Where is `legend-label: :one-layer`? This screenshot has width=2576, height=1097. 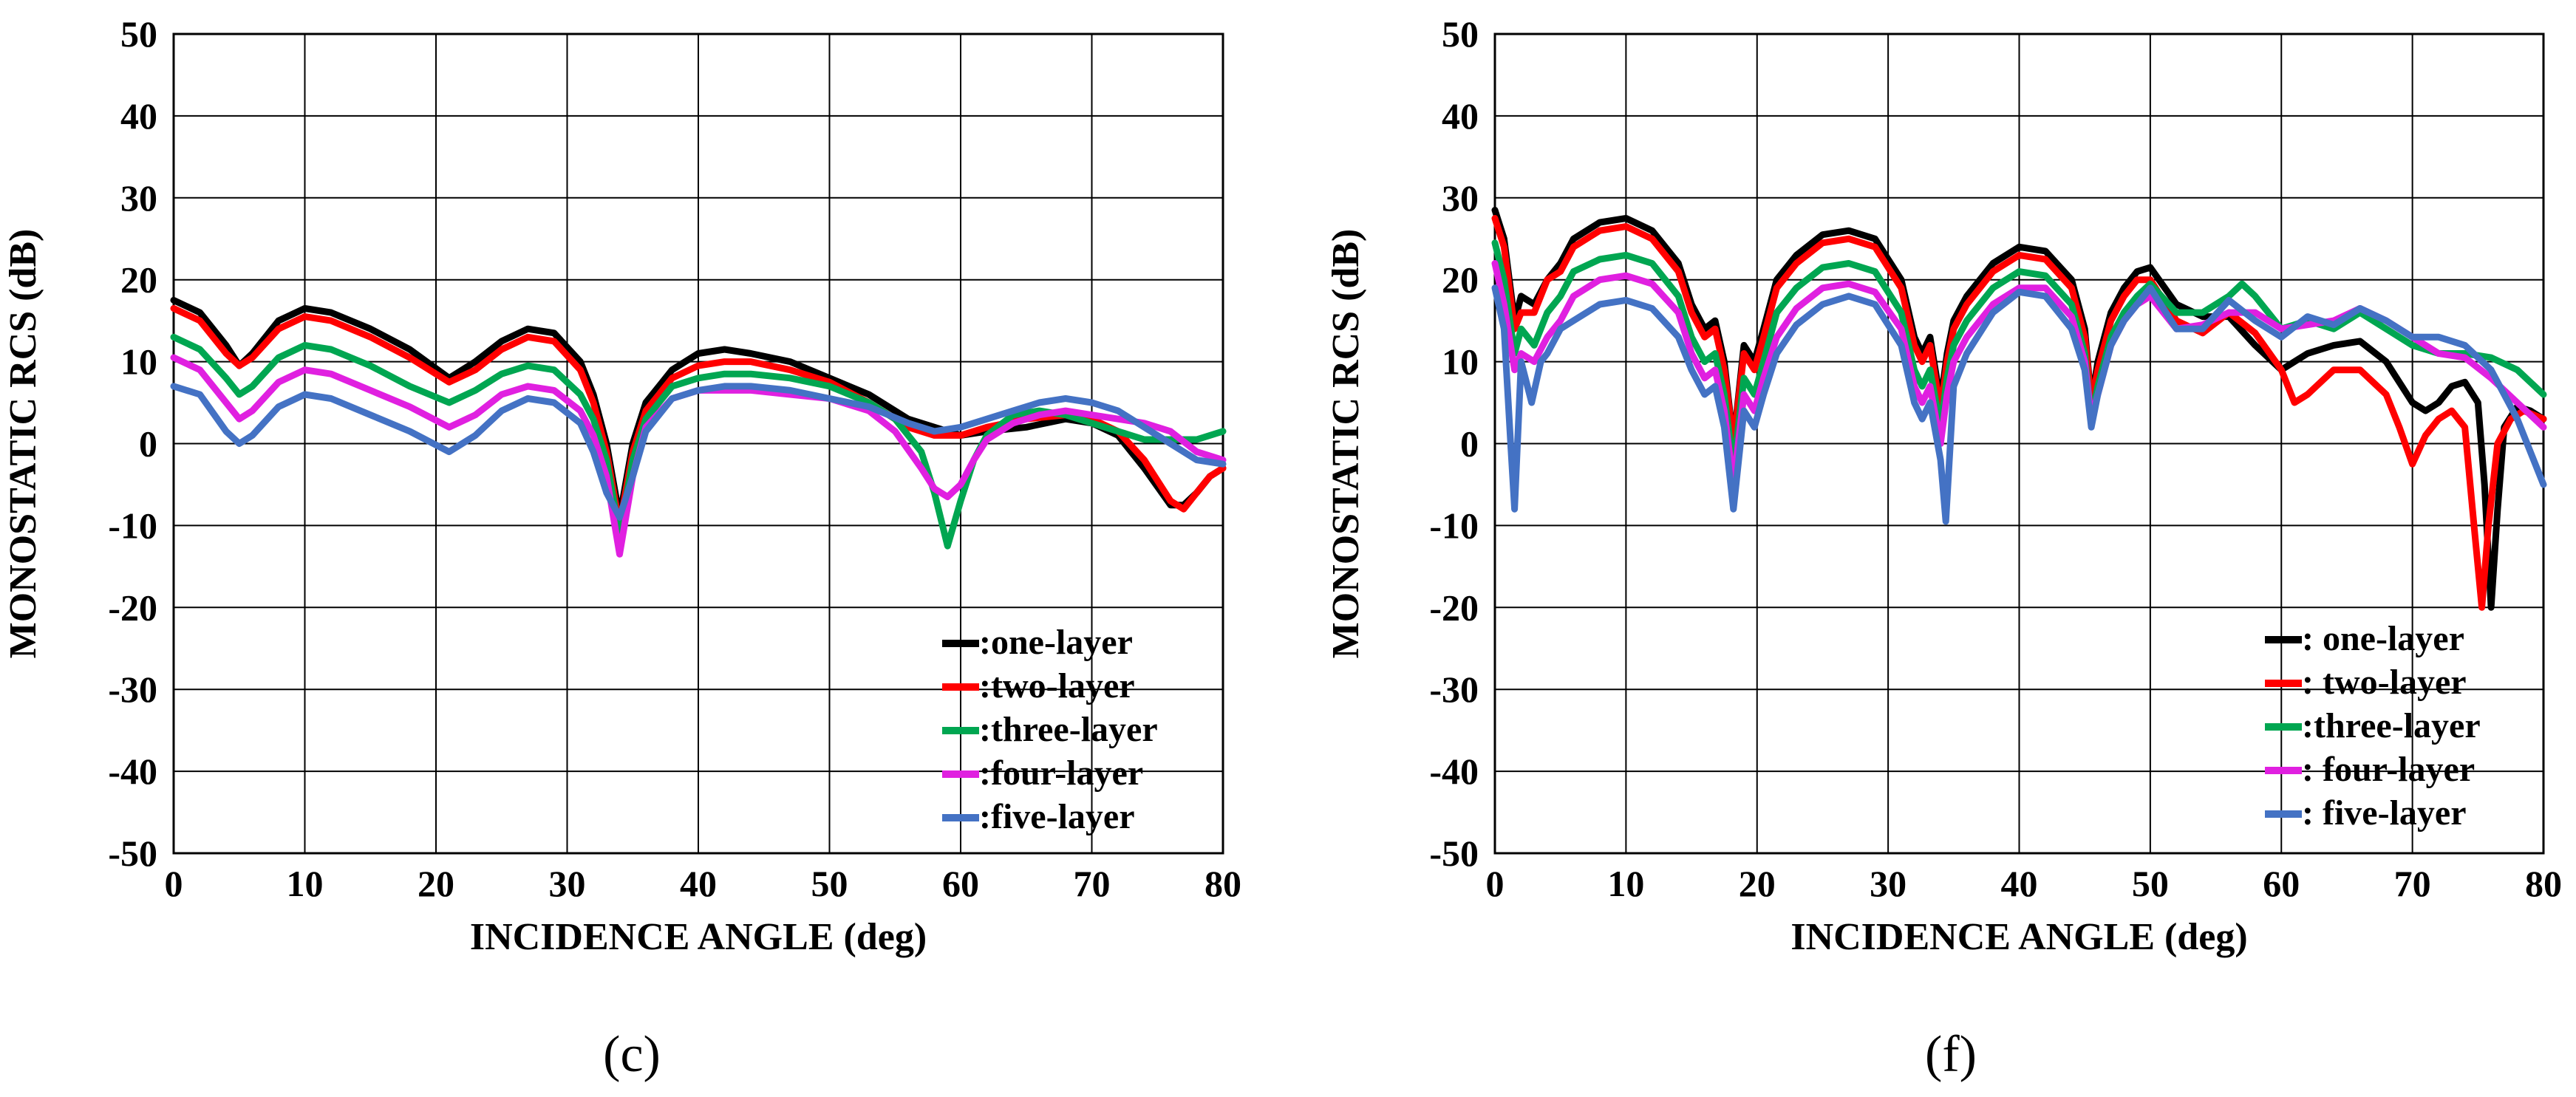
legend-label: :one-layer is located at coordinates (1056, 642).